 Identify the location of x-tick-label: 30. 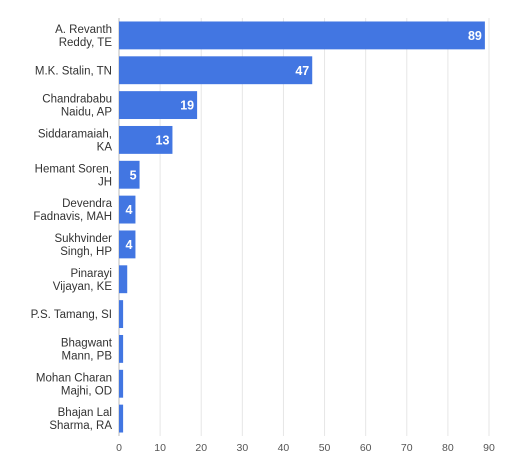
(242, 448).